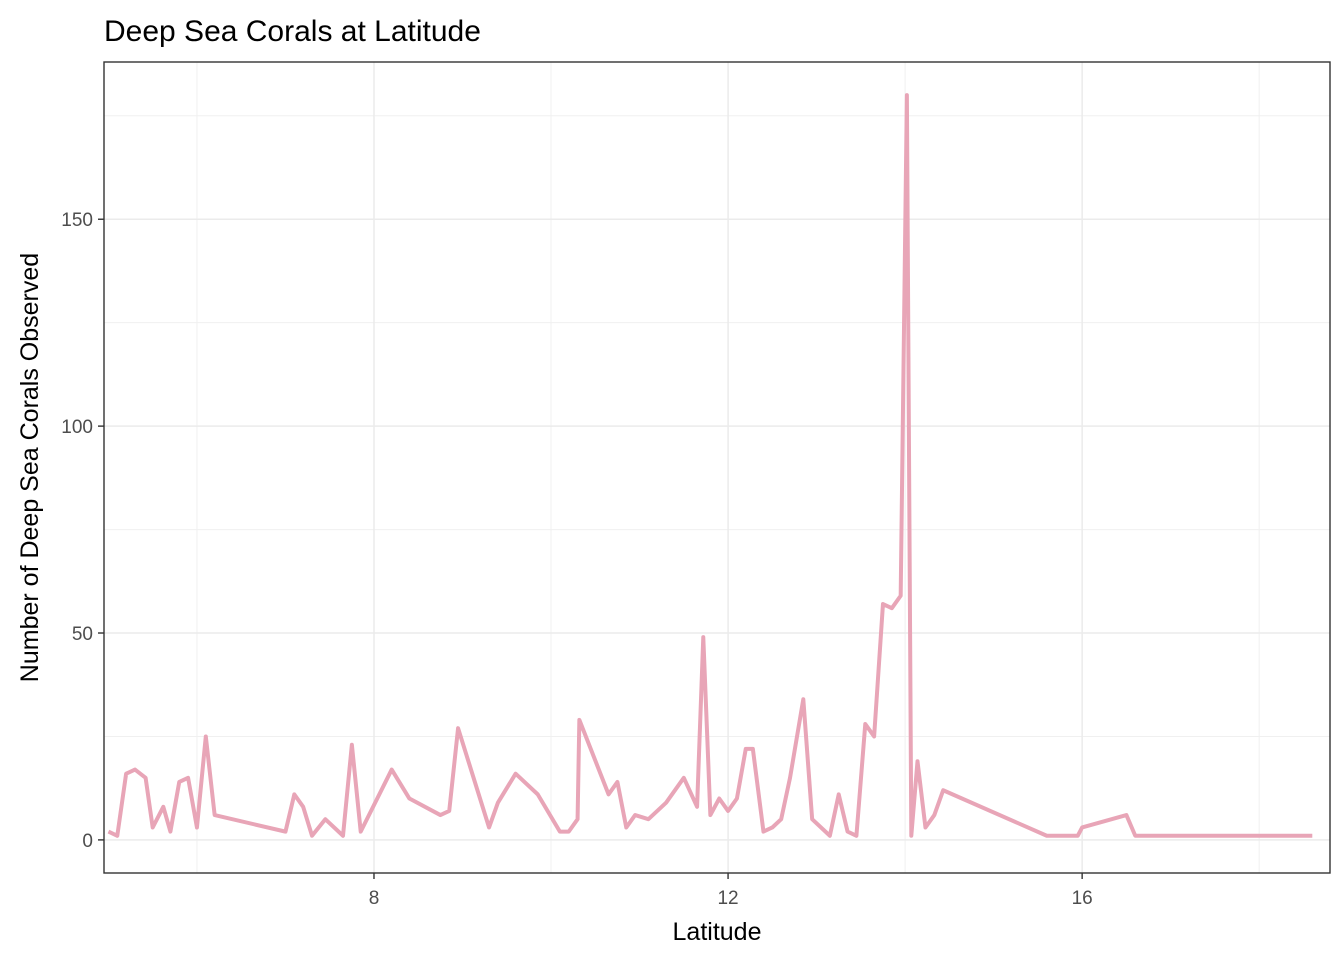 This screenshot has height=960, width=1344. I want to click on x-axis-title: Latitude, so click(717, 932).